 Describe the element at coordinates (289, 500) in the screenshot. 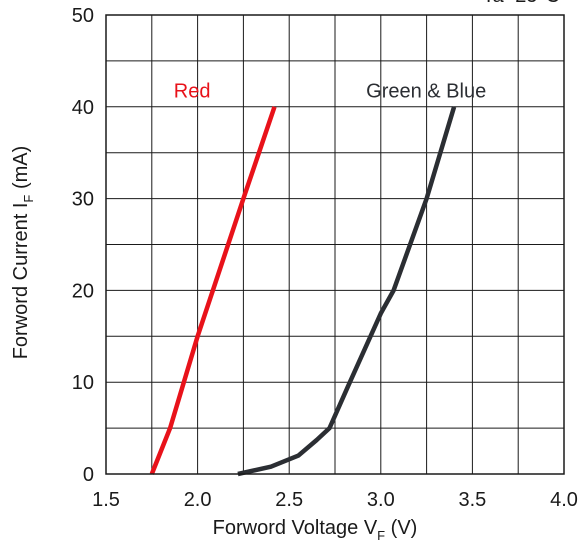

I see `x-tick-label: 2.5` at that location.